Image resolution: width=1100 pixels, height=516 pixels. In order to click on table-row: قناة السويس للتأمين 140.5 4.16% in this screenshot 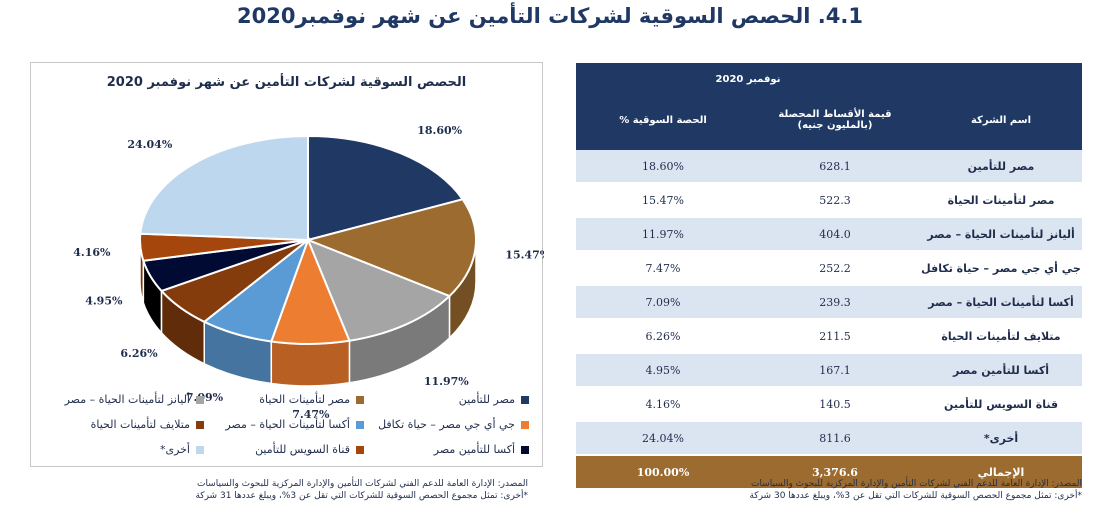, I will do `click(829, 404)`.